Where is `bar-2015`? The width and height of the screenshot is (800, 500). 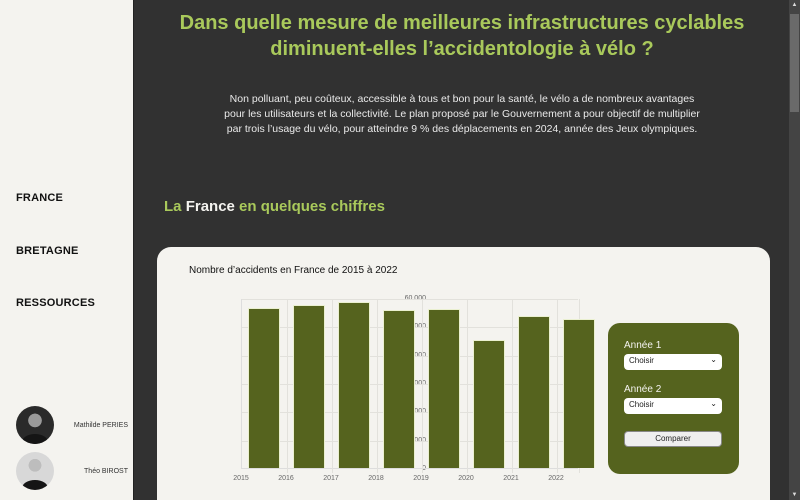 bar-2015 is located at coordinates (264, 387).